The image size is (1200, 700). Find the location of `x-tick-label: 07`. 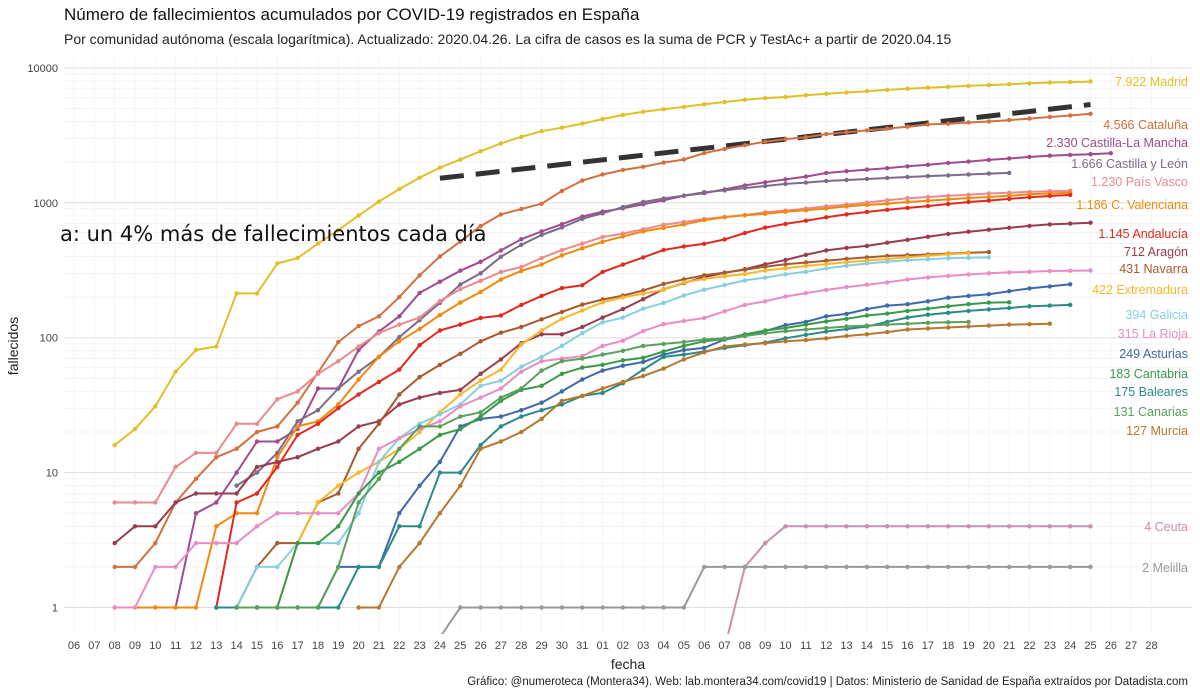

x-tick-label: 07 is located at coordinates (94, 646).